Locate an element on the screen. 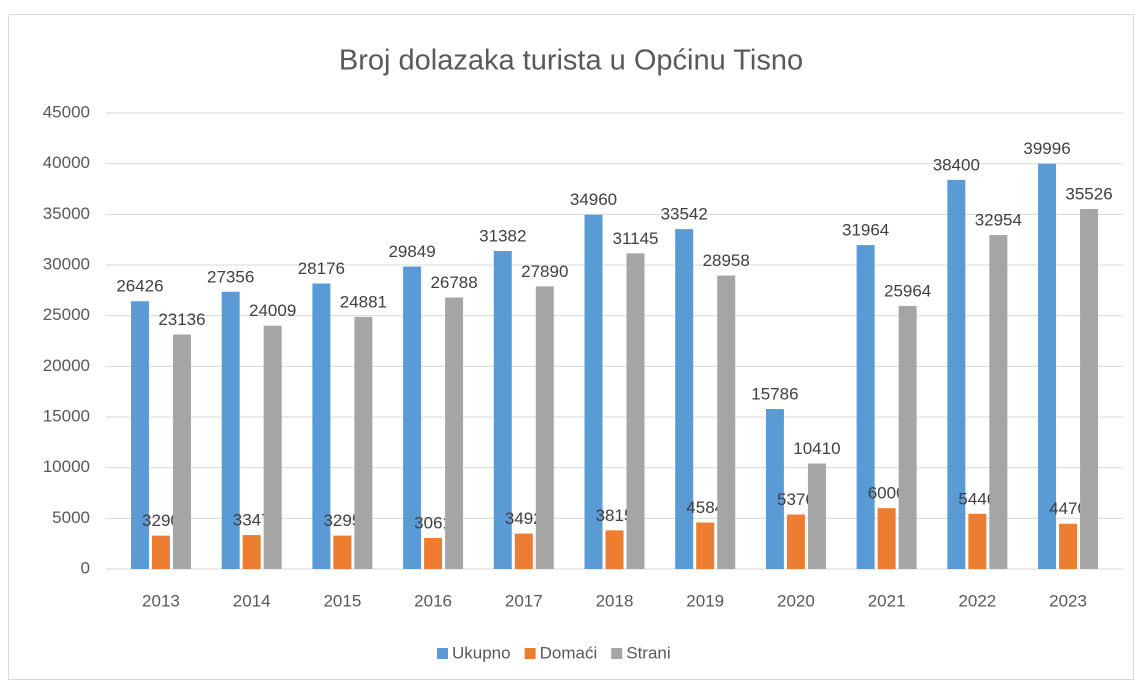 This screenshot has height=684, width=1142. value-label: 3492 is located at coordinates (524, 518).